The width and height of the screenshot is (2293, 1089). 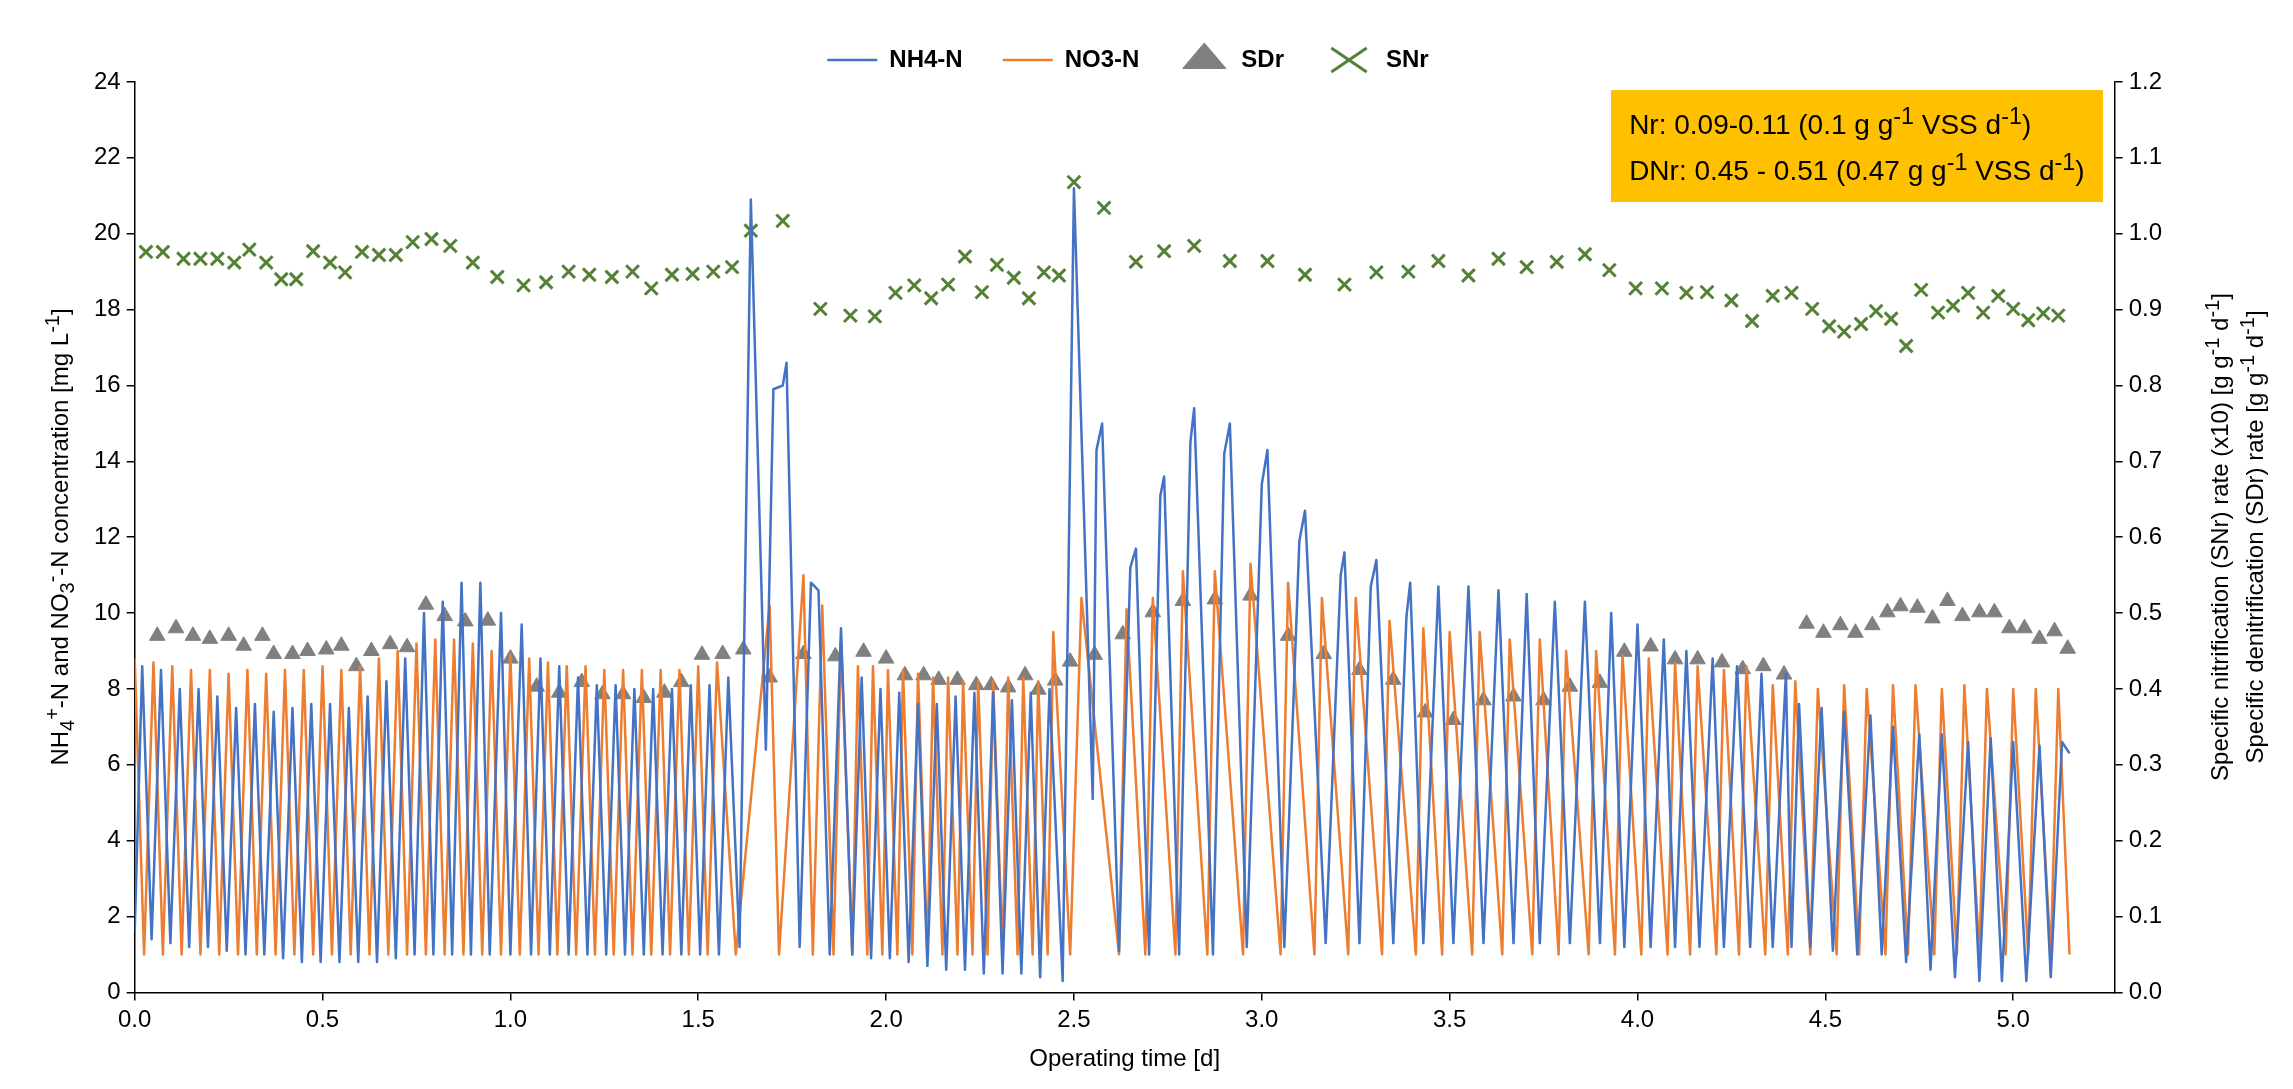 I want to click on annotation: DNr: 0.45 - 0.51 (0.47 g g$^{-1}$ VSS d$^{-1}$), so click(x=1857, y=168).